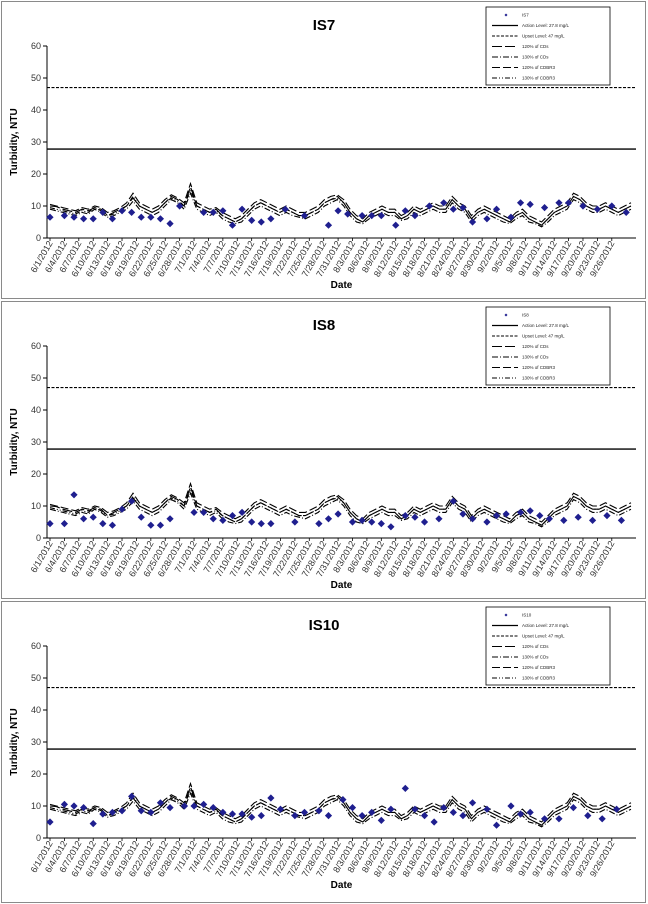 Image resolution: width=648 pixels, height=904 pixels. Describe the element at coordinates (14, 741) in the screenshot. I see `y-axis-label: Turbidity, NTU` at that location.